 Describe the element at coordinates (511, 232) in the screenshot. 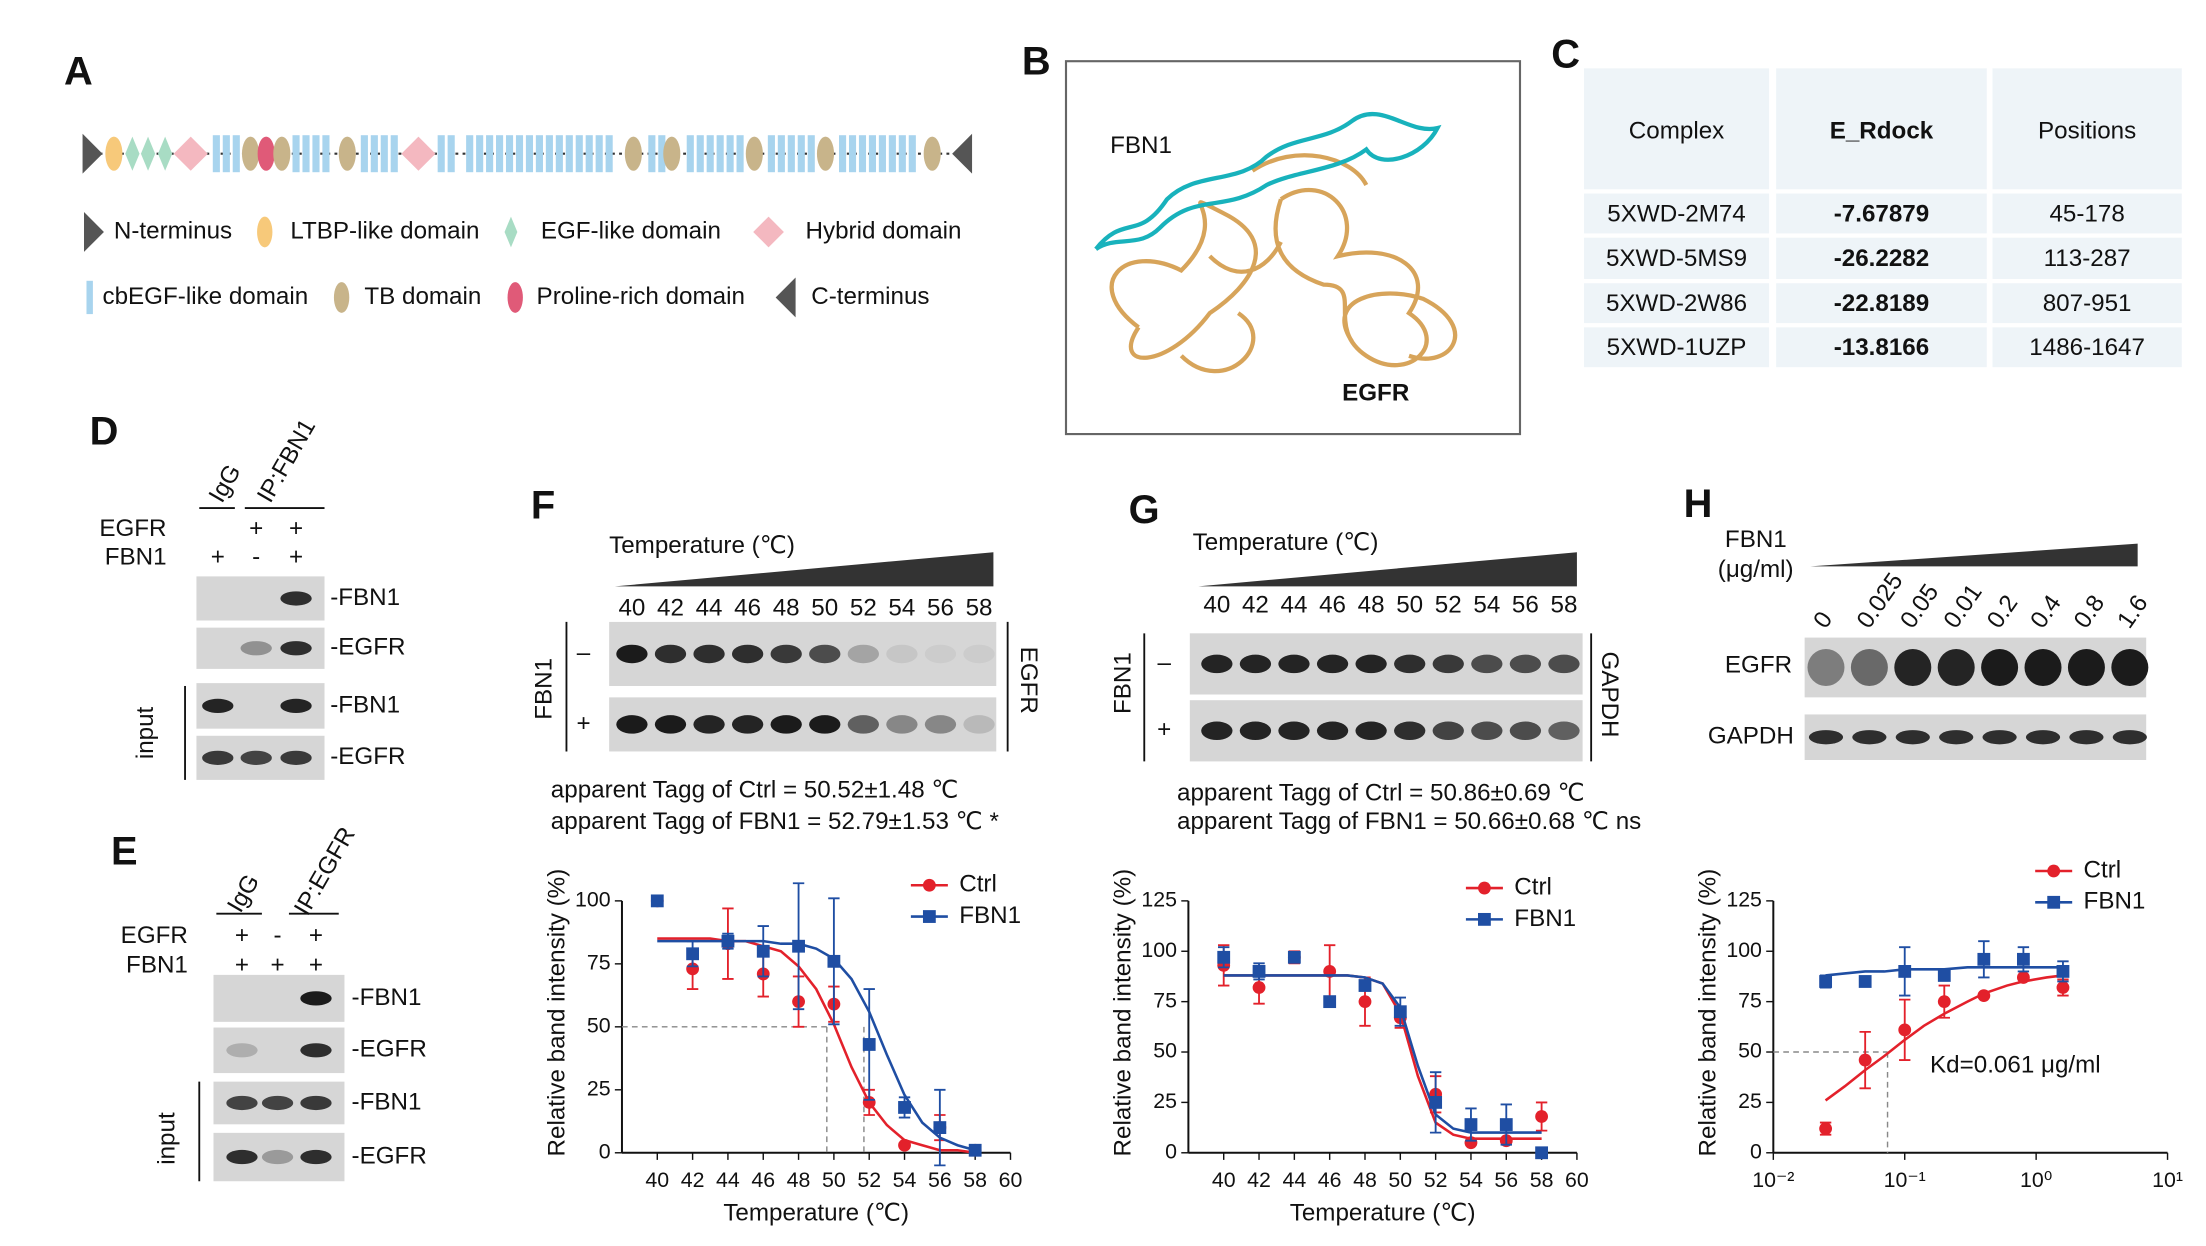

I see `egf-domain` at that location.